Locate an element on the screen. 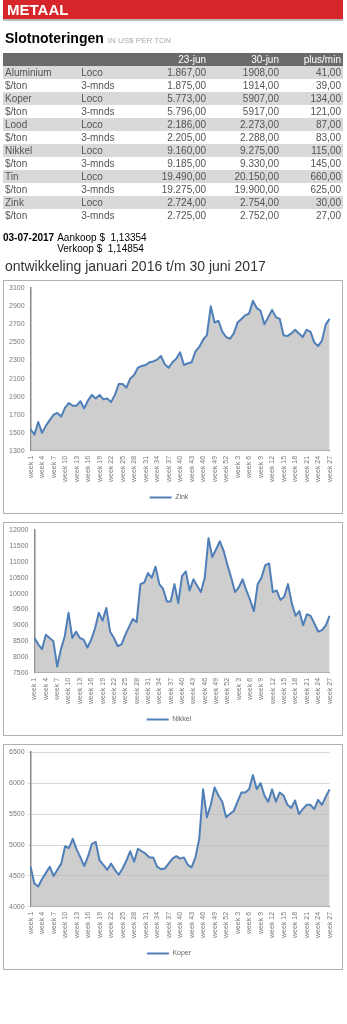 The image size is (347, 1024). text: 87,00 is located at coordinates (328, 124).